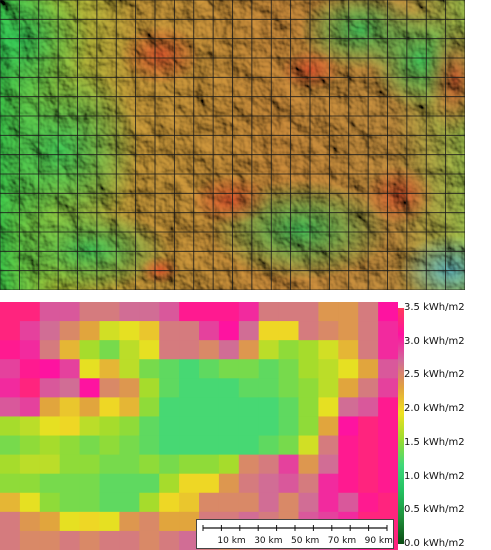  Describe the element at coordinates (231, 541) in the screenshot. I see `scale-bar-label: 10 km` at that location.